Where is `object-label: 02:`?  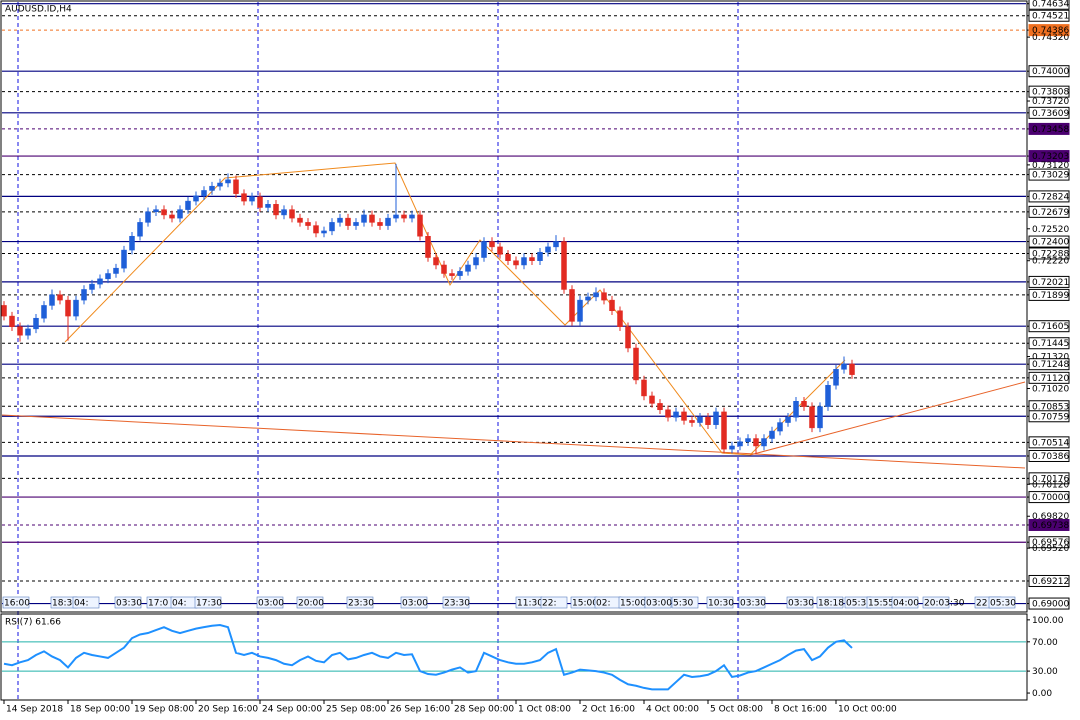
object-label: 02: is located at coordinates (603, 604).